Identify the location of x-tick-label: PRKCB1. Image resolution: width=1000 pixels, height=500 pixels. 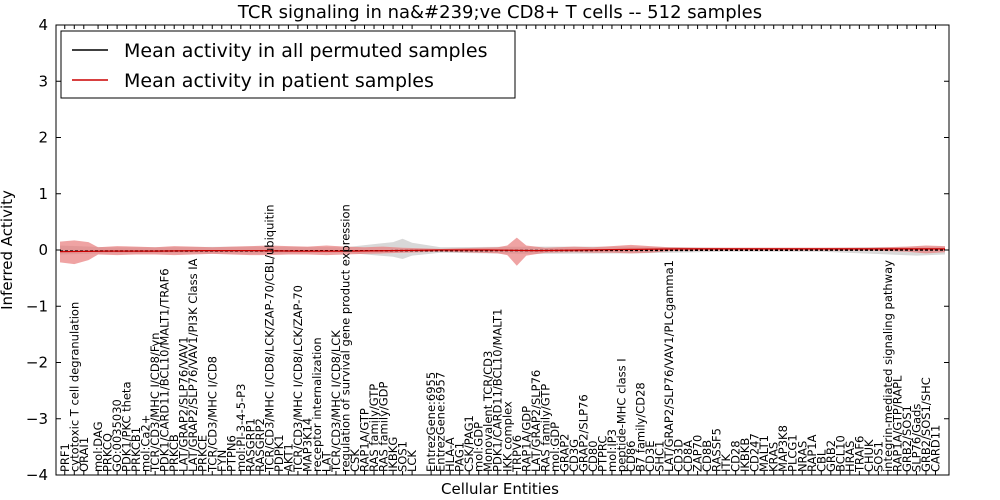
(136, 449).